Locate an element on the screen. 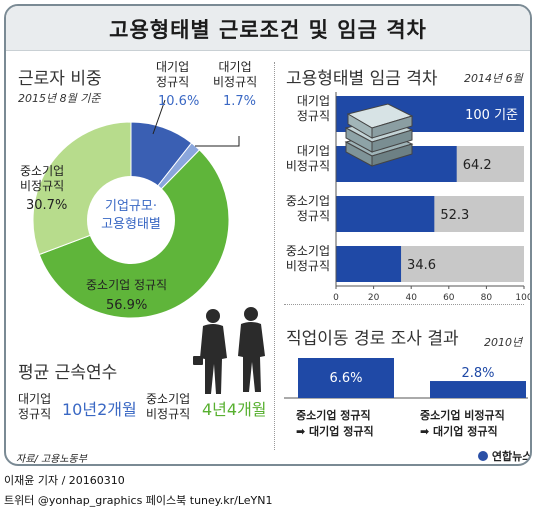  mobility-path-1: 중소기업 비정규직 ➡ 대기업 정규직 is located at coordinates (462, 423).